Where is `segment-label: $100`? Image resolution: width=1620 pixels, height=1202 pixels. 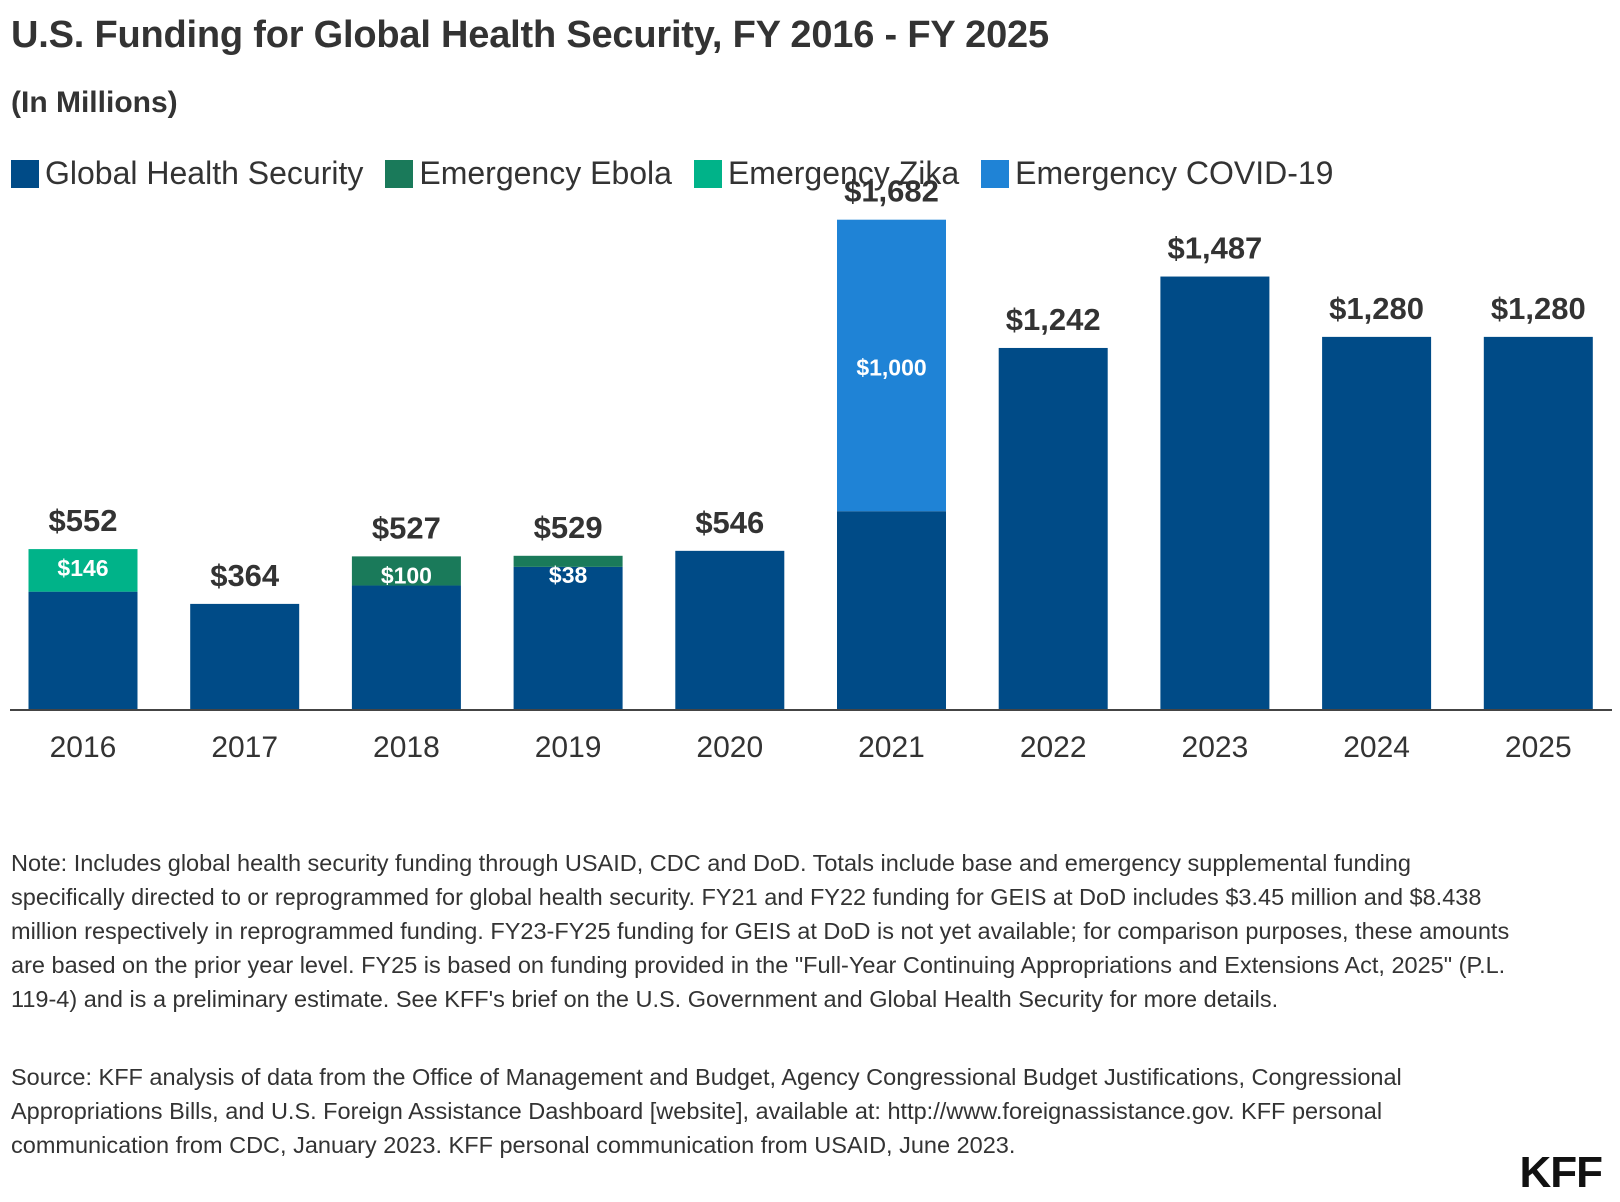 segment-label: $100 is located at coordinates (406, 575).